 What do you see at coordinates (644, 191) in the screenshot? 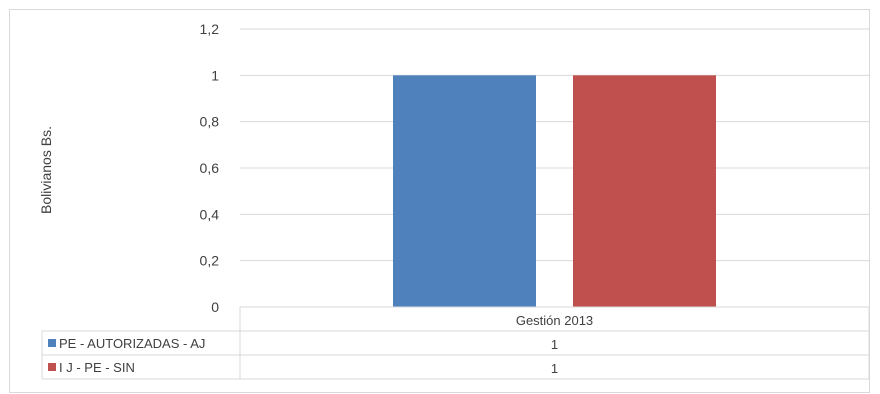
I see `bar-ij-pe-sin` at bounding box center [644, 191].